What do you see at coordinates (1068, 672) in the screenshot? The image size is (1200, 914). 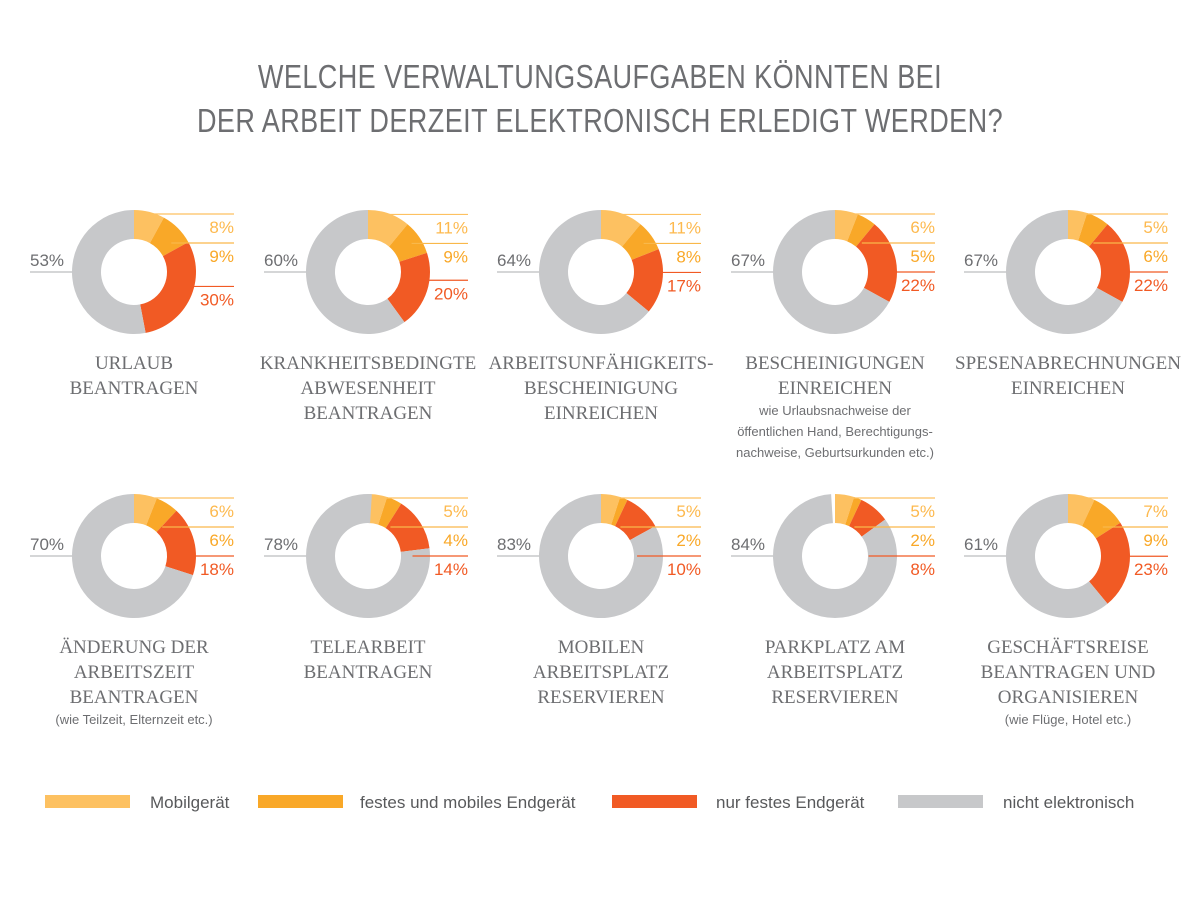 I see `category-label: BEANTRAGEN UND` at bounding box center [1068, 672].